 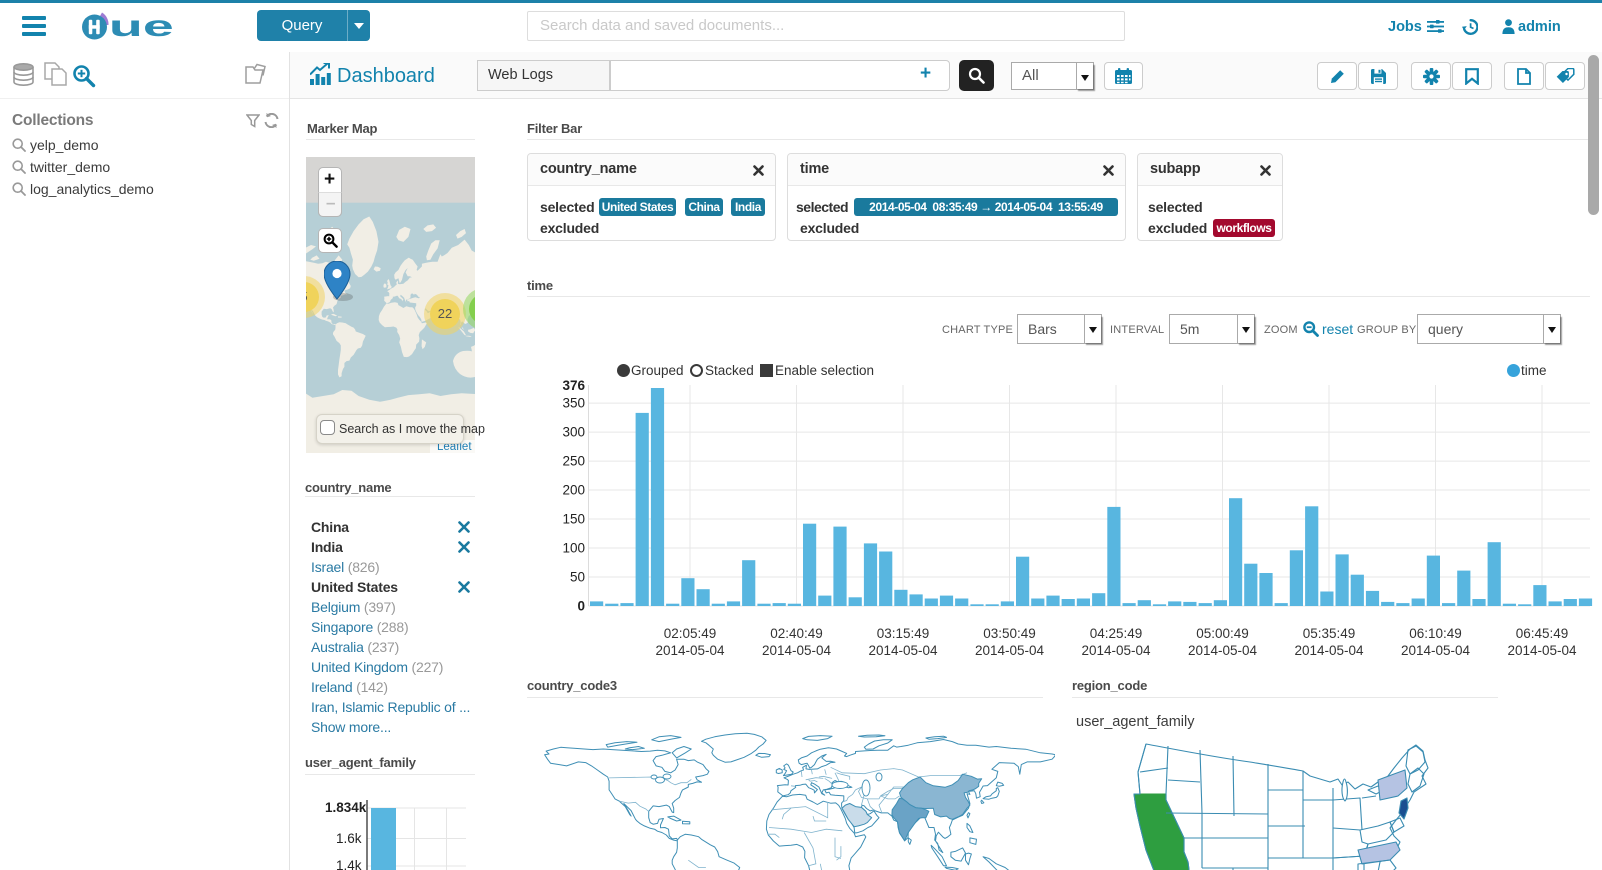 What do you see at coordinates (796, 633) in the screenshot?
I see `svg-text: 02:40:49` at bounding box center [796, 633].